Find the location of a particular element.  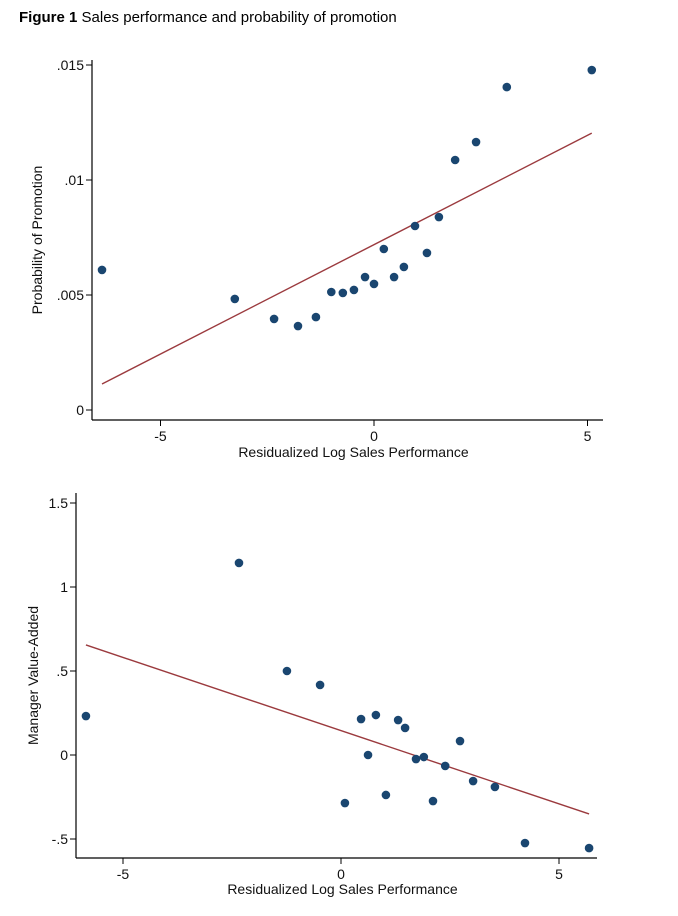

y-tick-label: .005 is located at coordinates (70, 295).